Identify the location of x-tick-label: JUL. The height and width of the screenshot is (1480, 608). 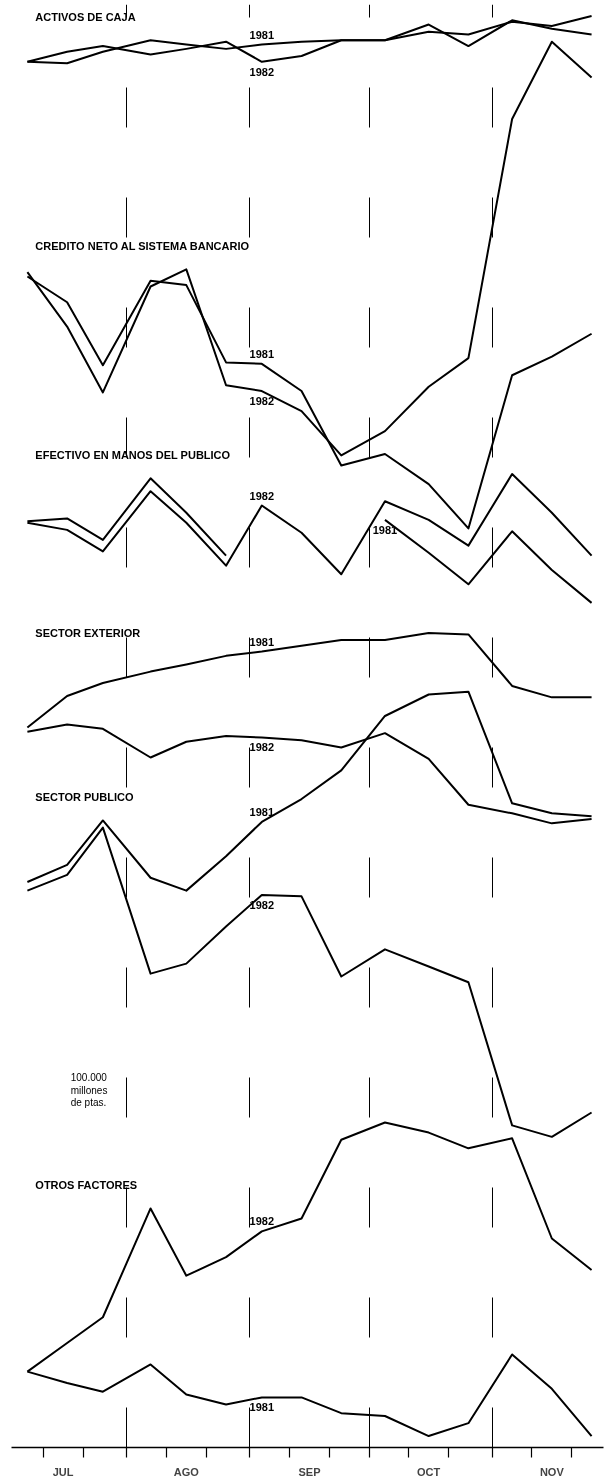
(63, 1471).